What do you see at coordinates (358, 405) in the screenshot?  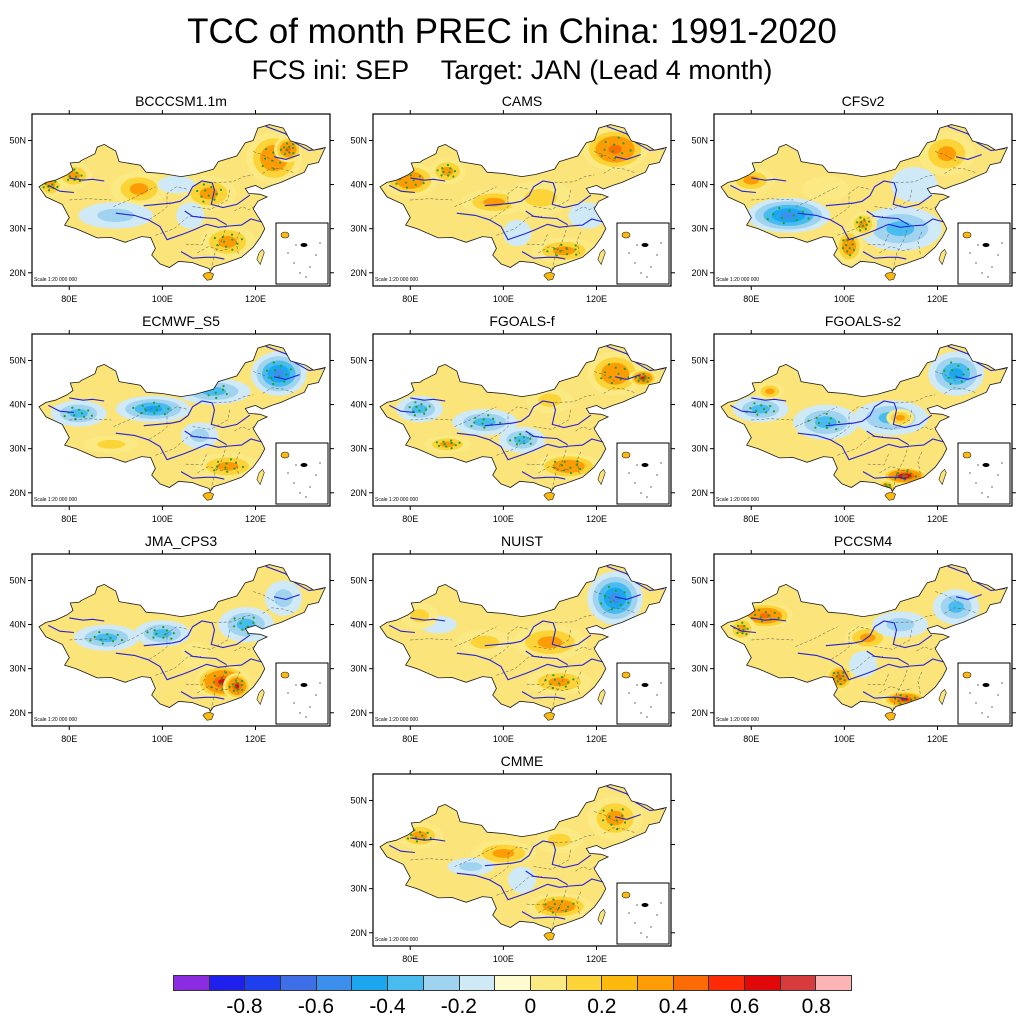 I see `lat-tick-label: 40N` at bounding box center [358, 405].